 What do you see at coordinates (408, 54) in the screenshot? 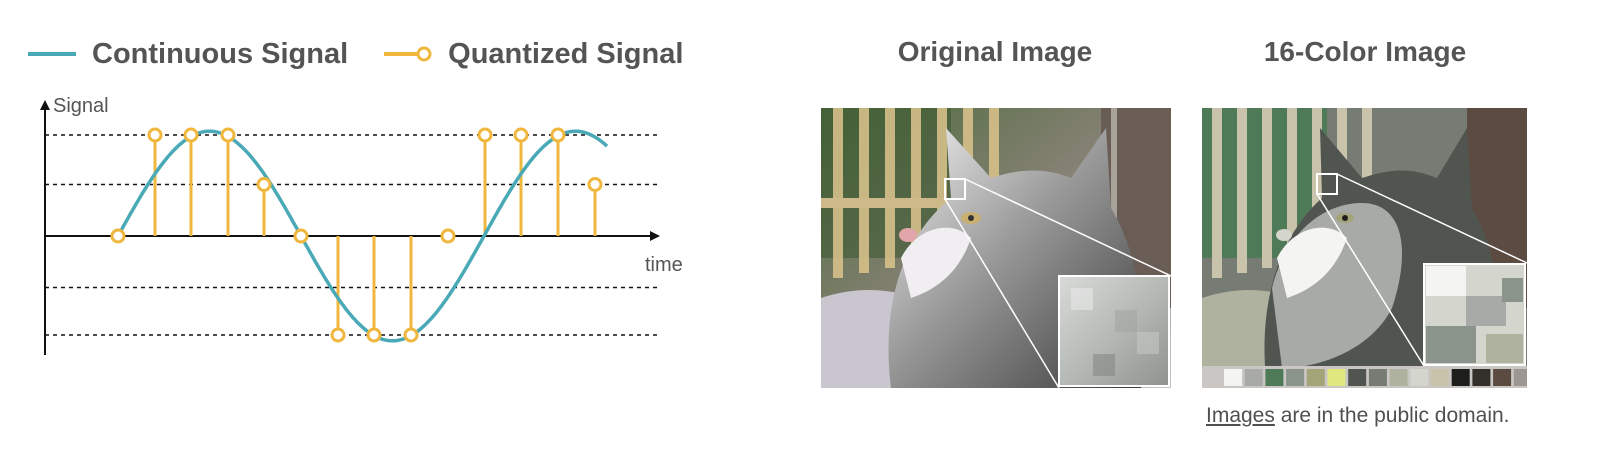
I see `line-circle-swatch-icon` at bounding box center [408, 54].